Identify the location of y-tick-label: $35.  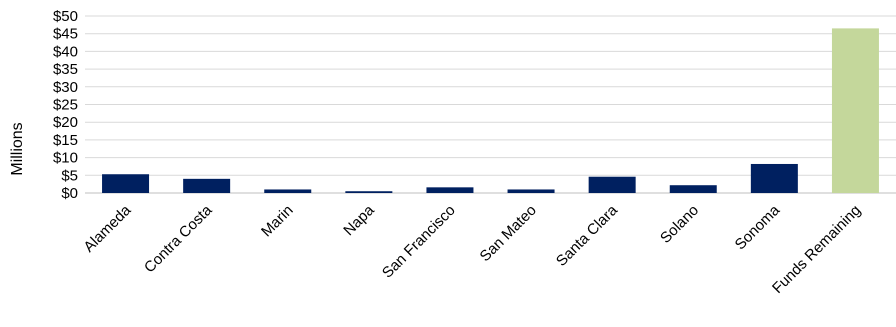
(65, 69).